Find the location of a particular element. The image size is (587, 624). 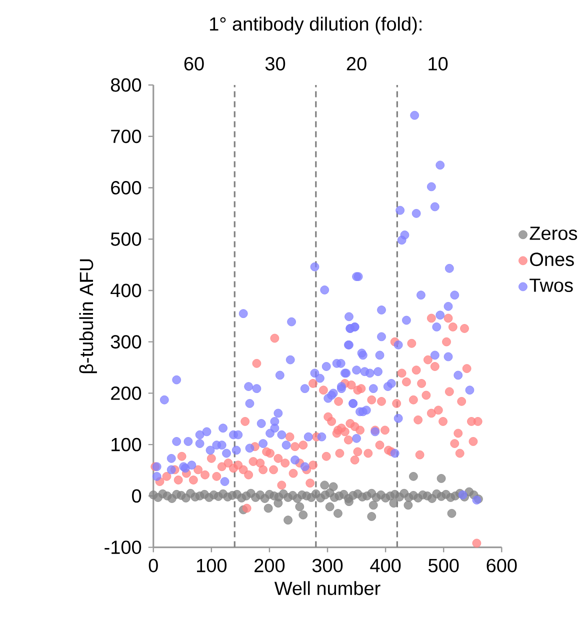

x-tick-label: 300 is located at coordinates (327, 565).